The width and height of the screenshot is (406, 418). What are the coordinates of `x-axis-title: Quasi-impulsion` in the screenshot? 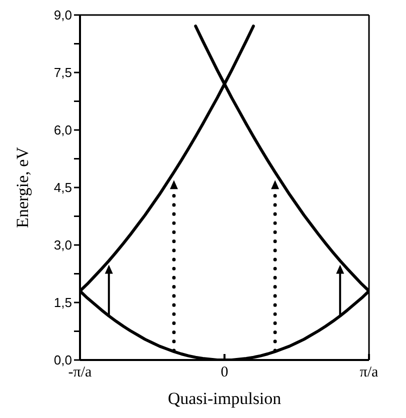 It's located at (225, 398).